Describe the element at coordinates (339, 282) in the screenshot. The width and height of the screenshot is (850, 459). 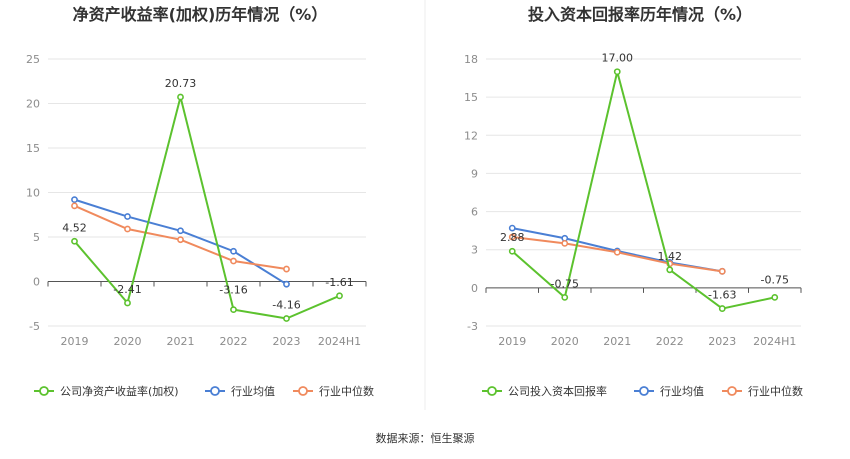
I see `data-label: -1.61` at that location.